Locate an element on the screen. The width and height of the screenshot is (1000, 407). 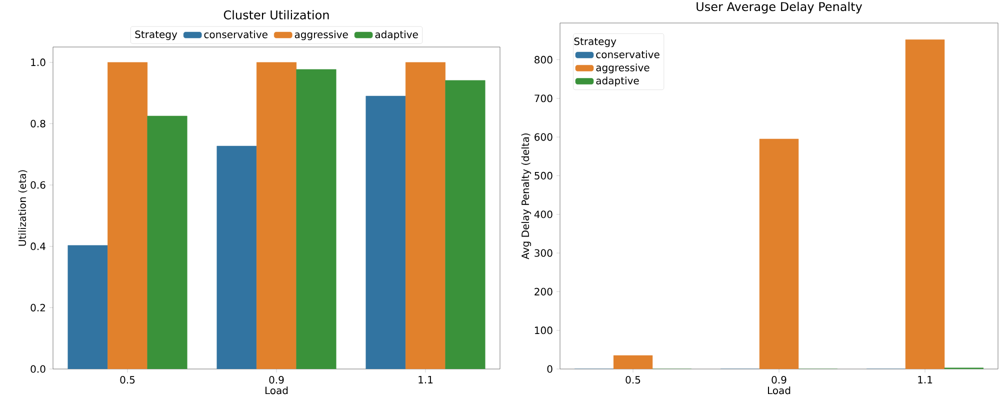
y-tick-label: 0.4 is located at coordinates (38, 246).